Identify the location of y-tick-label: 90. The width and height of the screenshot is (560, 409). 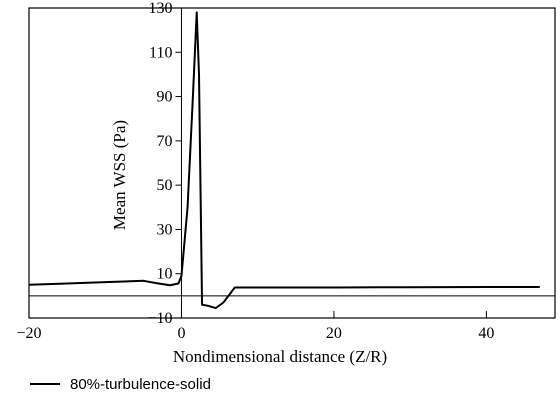
(164, 97).